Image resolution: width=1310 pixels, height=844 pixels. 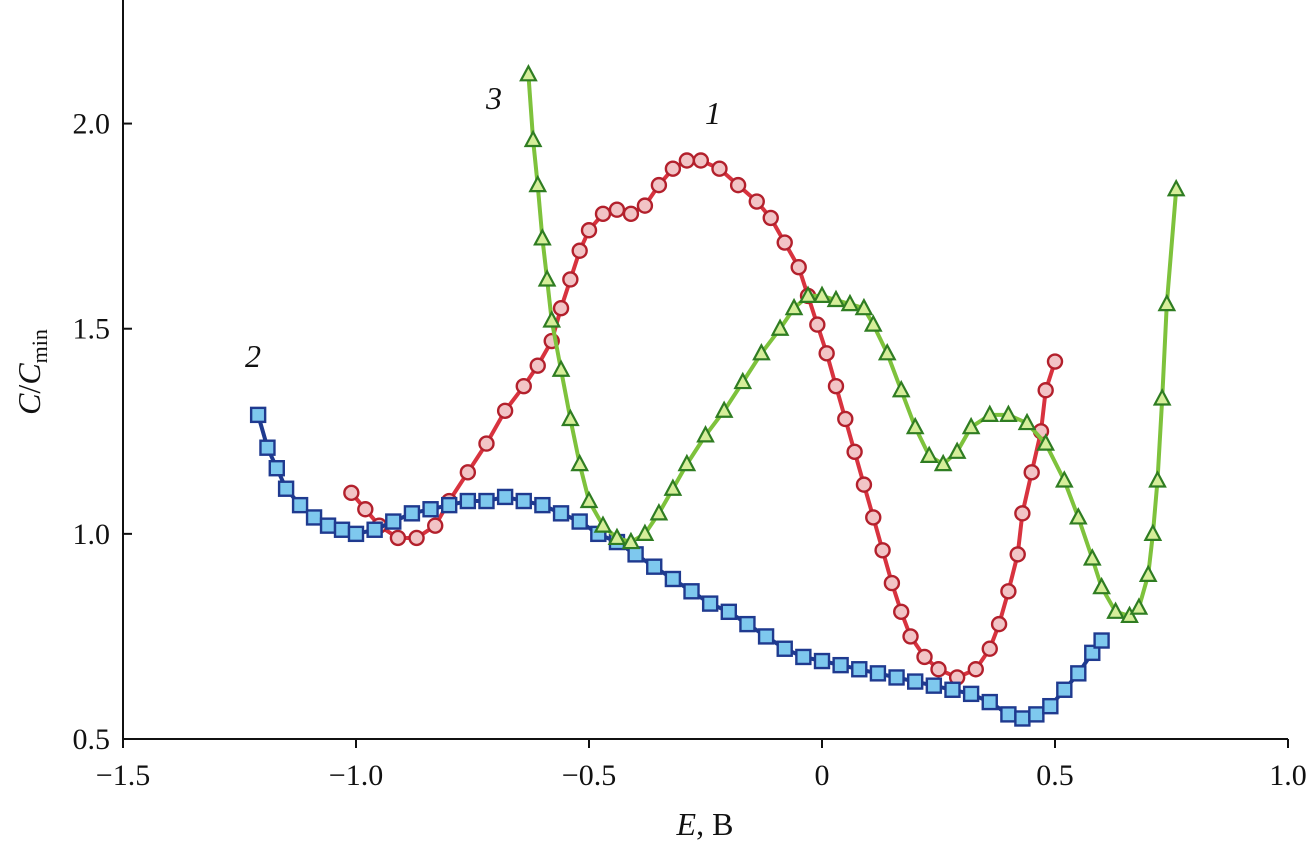 I want to click on x-tick-label: −1.0, so click(x=356, y=775).